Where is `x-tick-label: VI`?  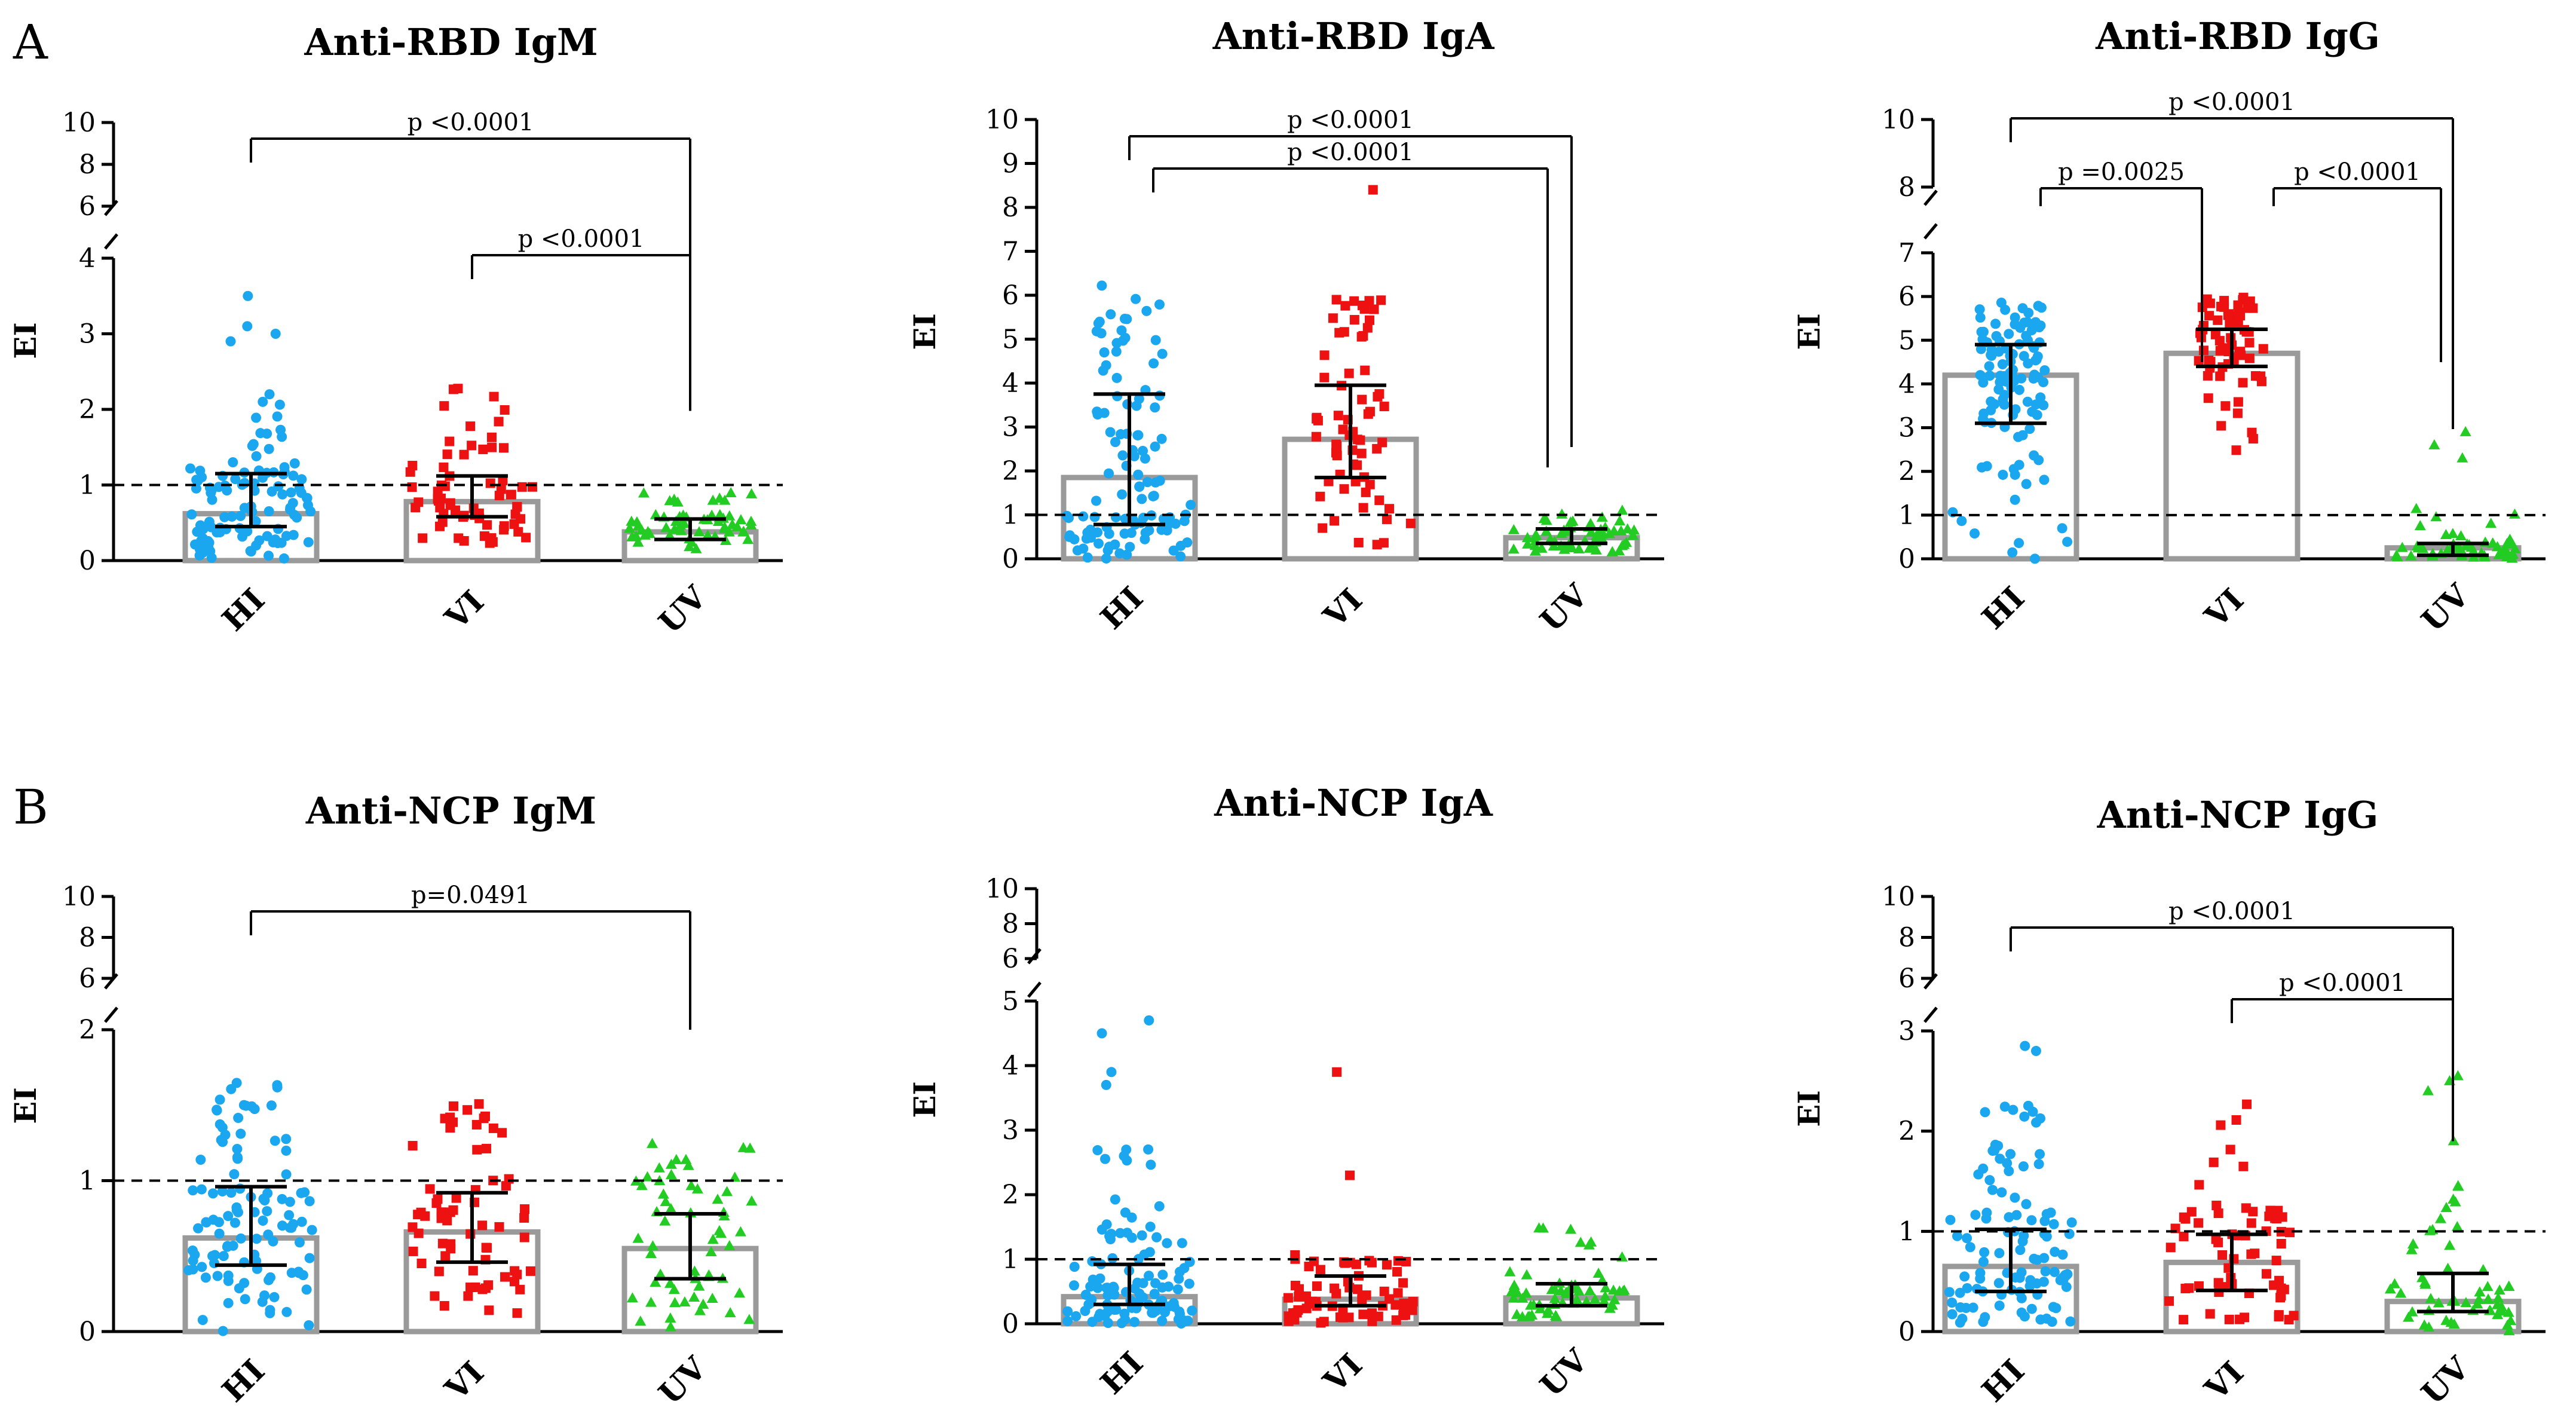
x-tick-label: VI is located at coordinates (1343, 608).